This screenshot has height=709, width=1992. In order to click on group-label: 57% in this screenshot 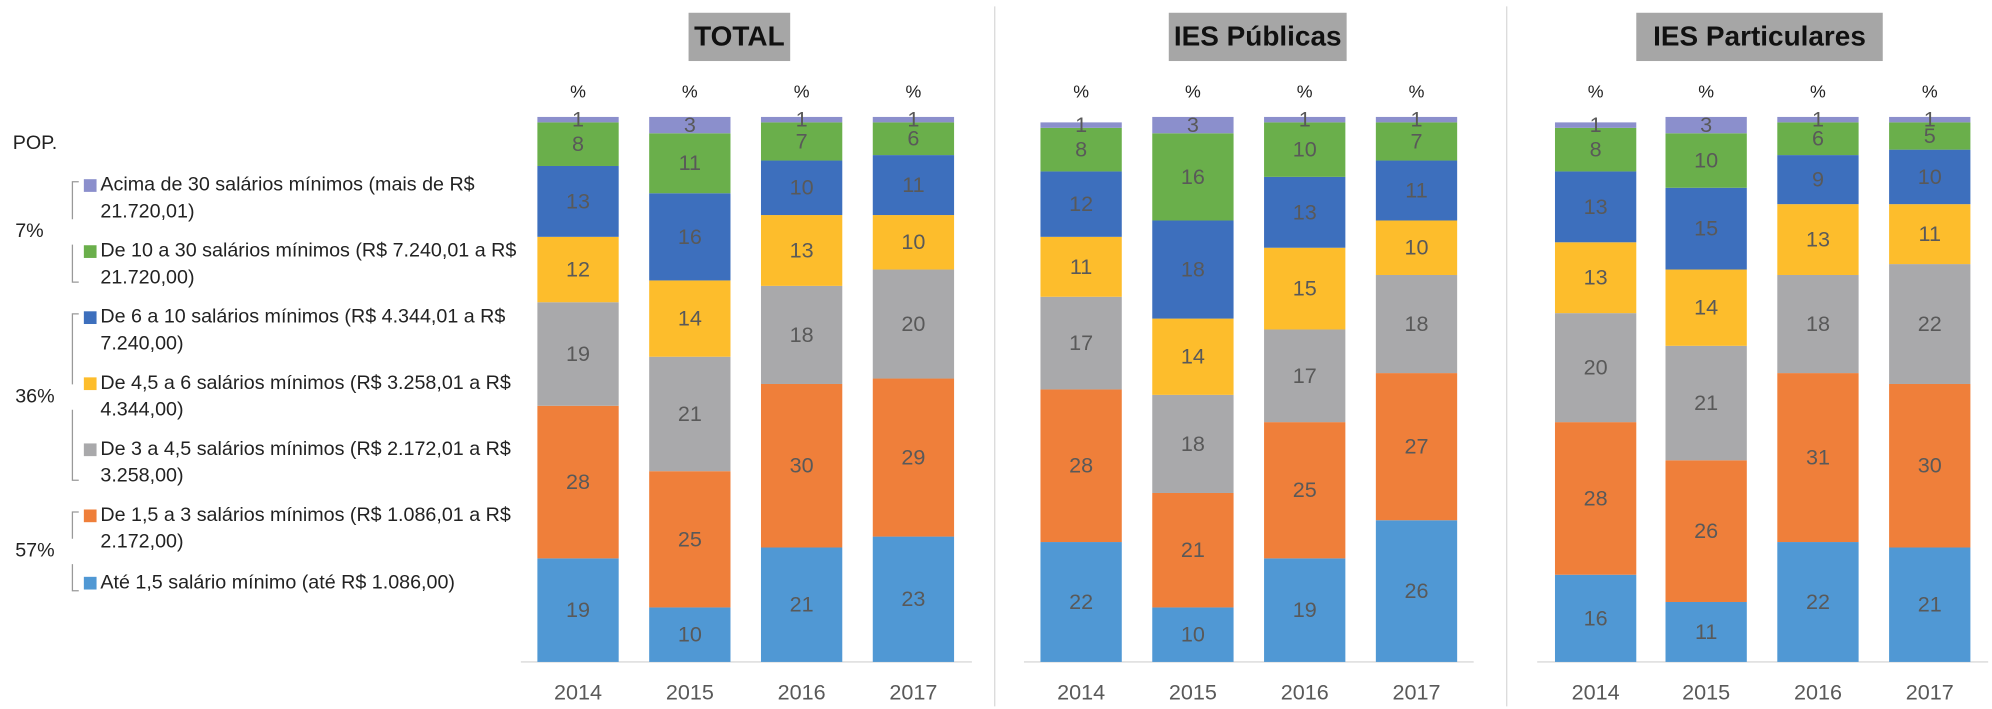, I will do `click(34, 551)`.